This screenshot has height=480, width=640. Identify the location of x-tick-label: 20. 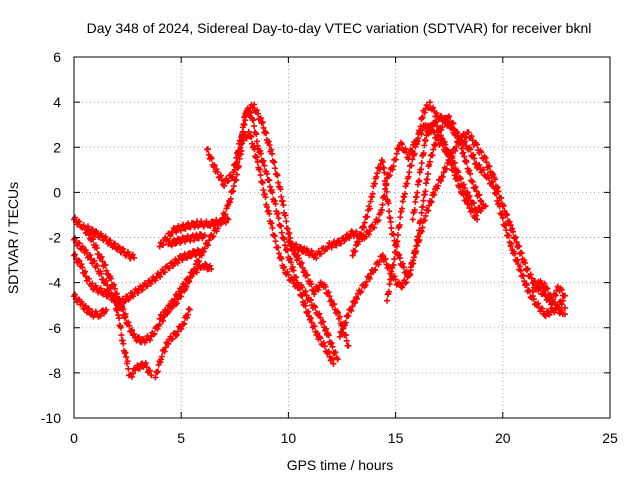
(503, 438).